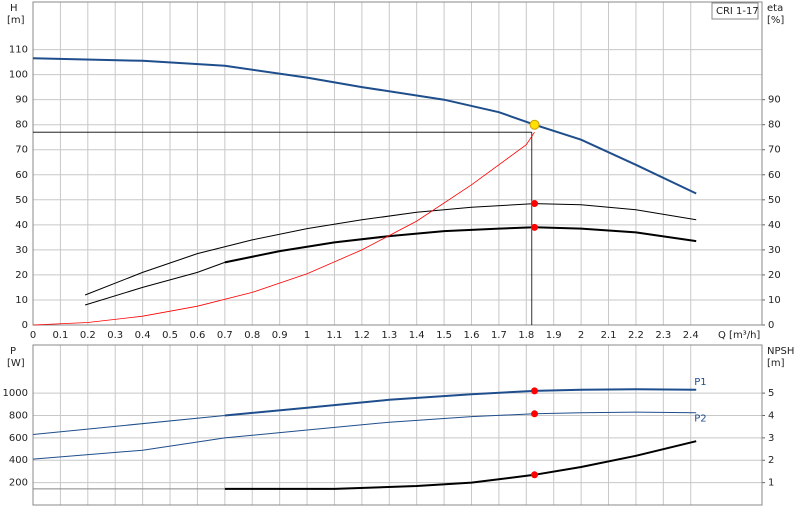 The width and height of the screenshot is (800, 520). I want to click on x-tick-label: 1.7, so click(499, 335).